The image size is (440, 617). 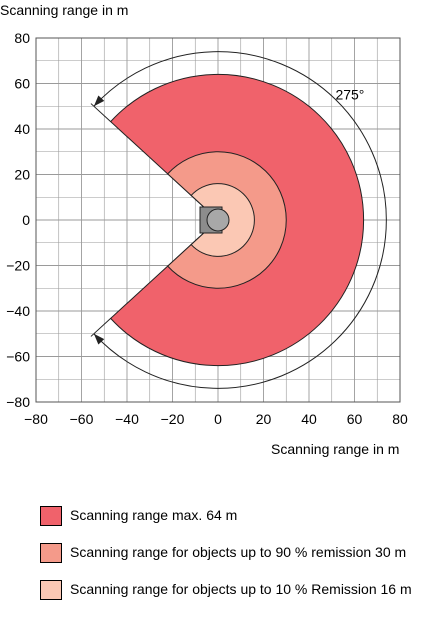 I want to click on x-tick-label: −40, so click(x=127, y=419).